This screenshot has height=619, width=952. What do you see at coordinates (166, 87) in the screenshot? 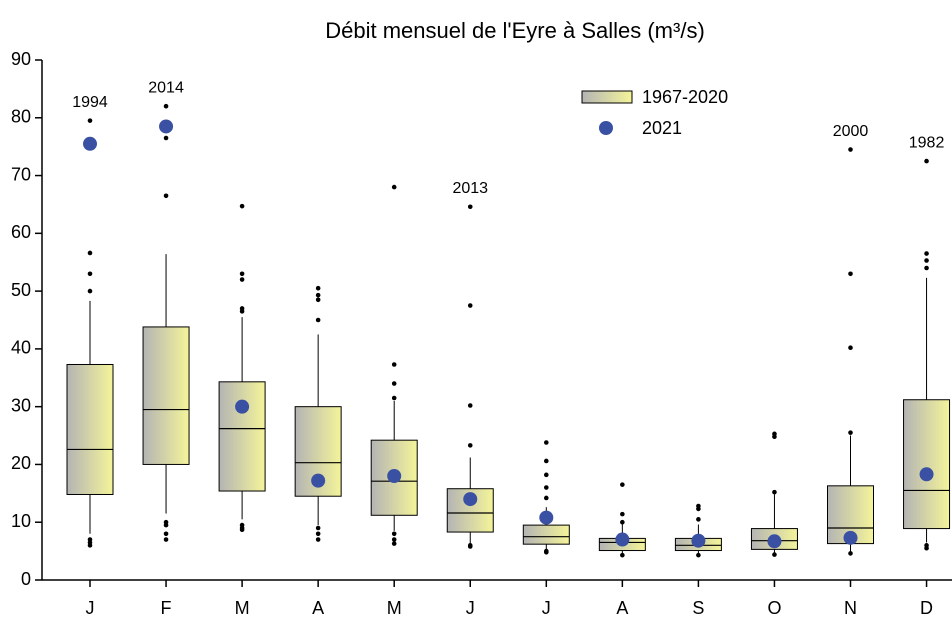
I see `annotation: 2014` at bounding box center [166, 87].